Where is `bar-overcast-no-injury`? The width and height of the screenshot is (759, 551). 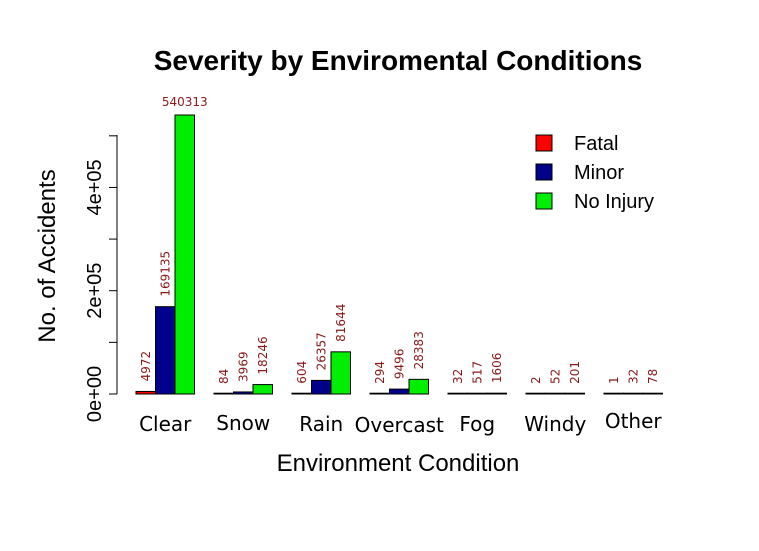 bar-overcast-no-injury is located at coordinates (418, 386).